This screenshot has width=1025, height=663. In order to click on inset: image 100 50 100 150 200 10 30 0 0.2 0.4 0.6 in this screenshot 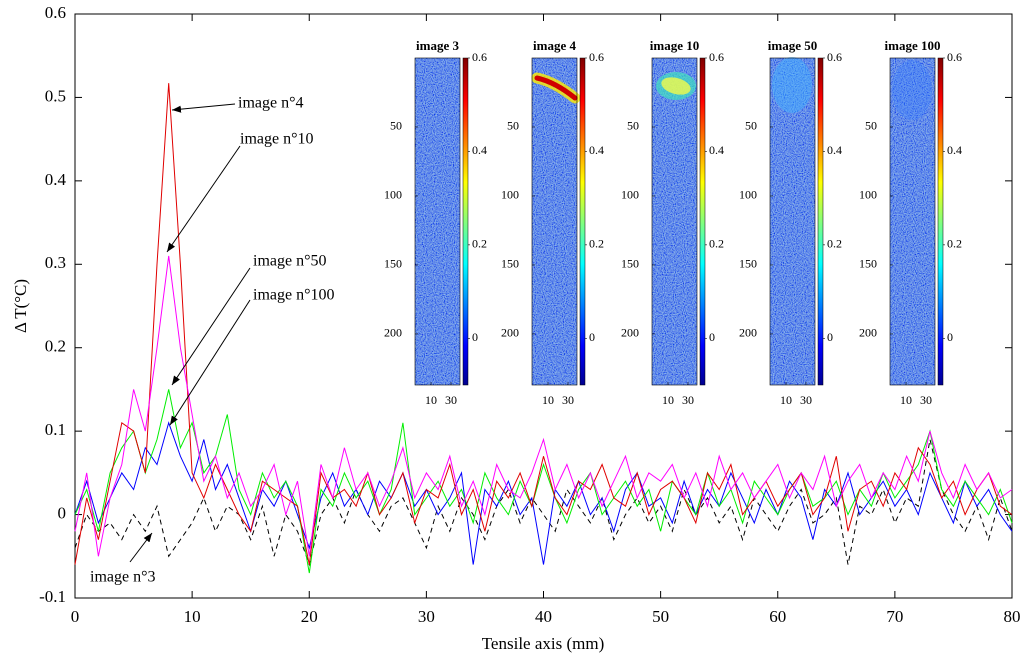, I will do `click(910, 222)`.